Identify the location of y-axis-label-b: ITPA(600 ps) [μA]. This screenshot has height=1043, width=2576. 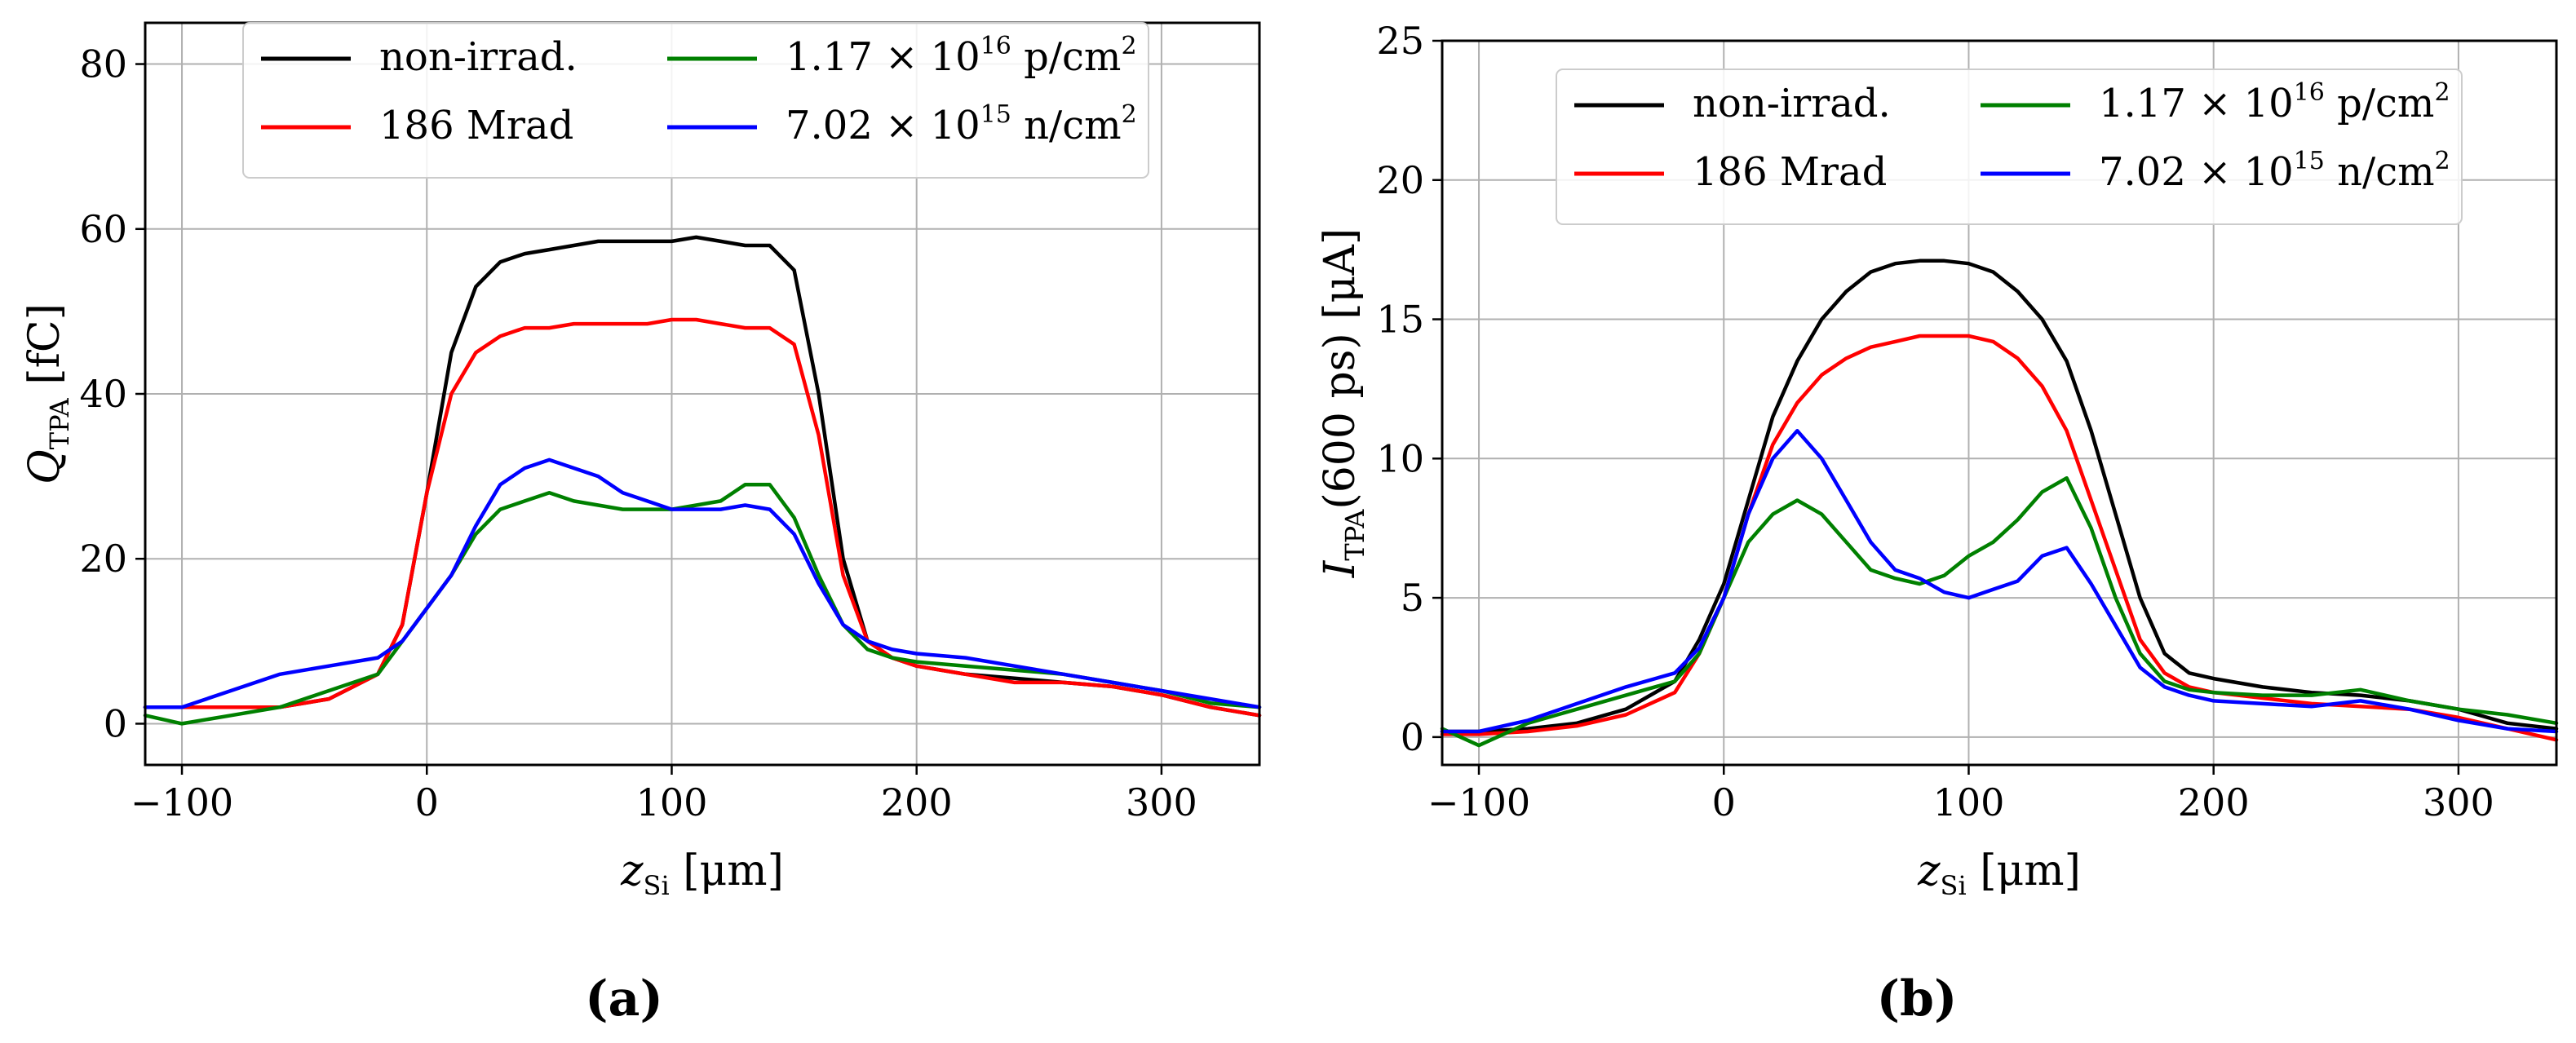
(1343, 403).